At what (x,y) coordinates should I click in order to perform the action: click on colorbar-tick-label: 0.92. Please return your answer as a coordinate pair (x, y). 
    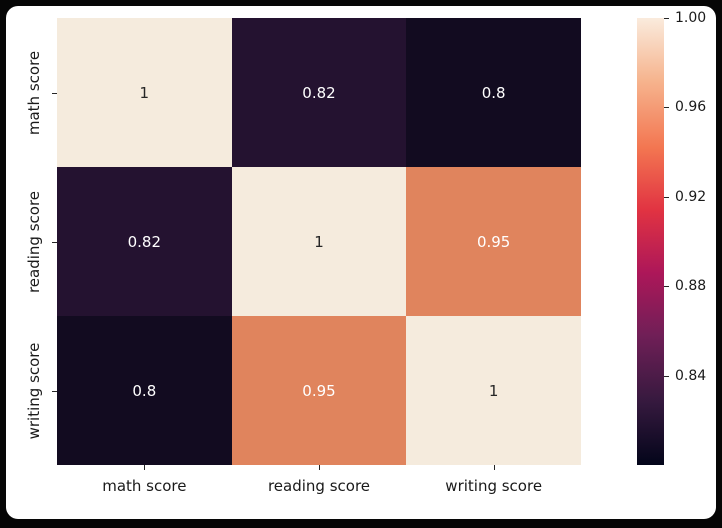
    Looking at the image, I should click on (691, 196).